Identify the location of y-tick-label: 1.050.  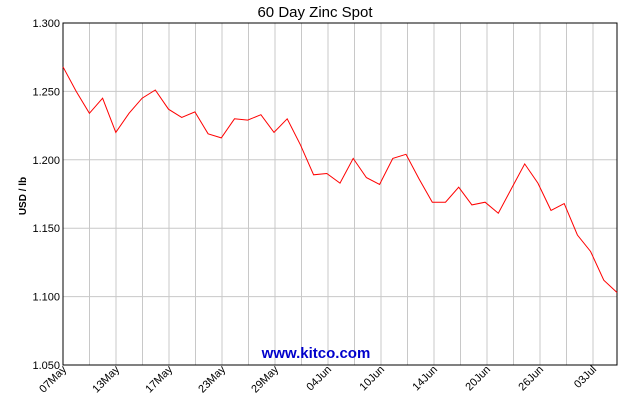
(46, 366).